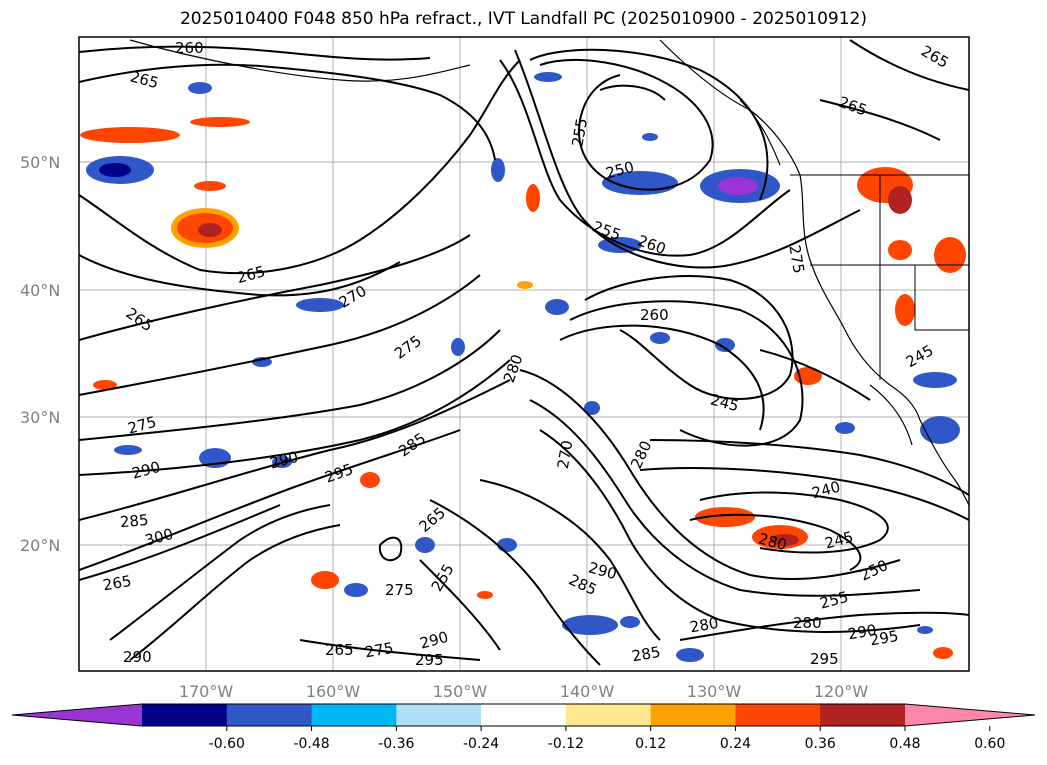  Describe the element at coordinates (40, 417) in the screenshot. I see `lat-label: 30°N` at that location.